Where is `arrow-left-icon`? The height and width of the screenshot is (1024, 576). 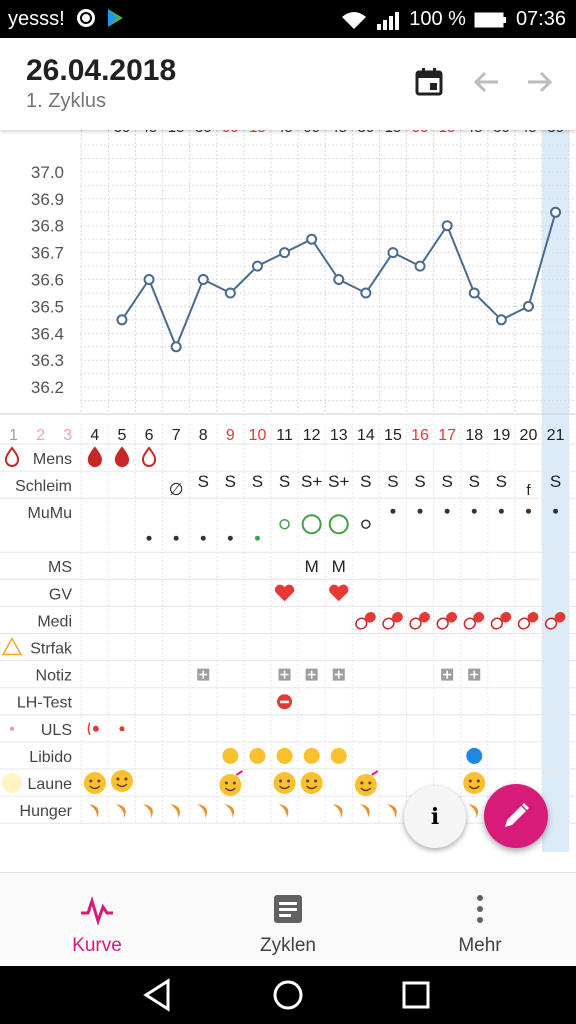 arrow-left-icon is located at coordinates (485, 82).